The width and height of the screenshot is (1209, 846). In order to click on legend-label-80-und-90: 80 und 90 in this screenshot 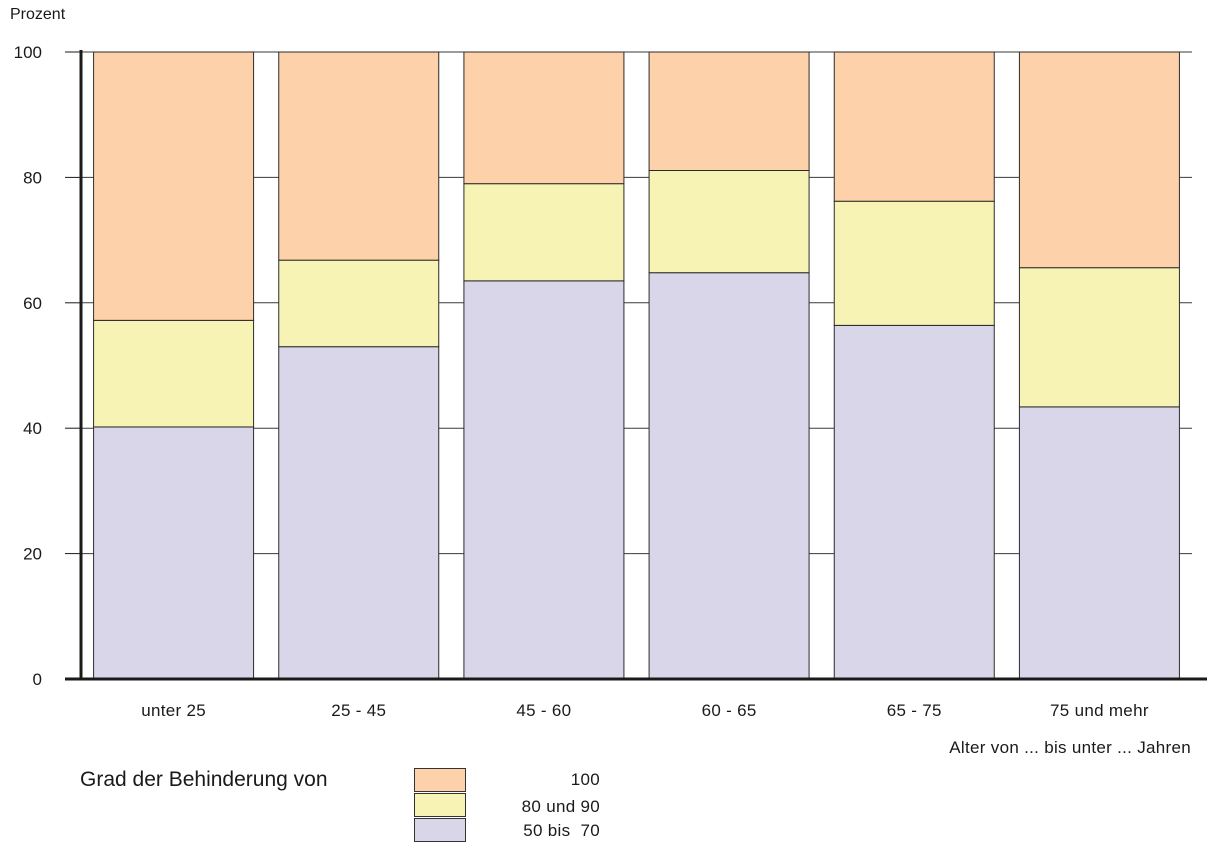, I will do `click(560, 806)`.